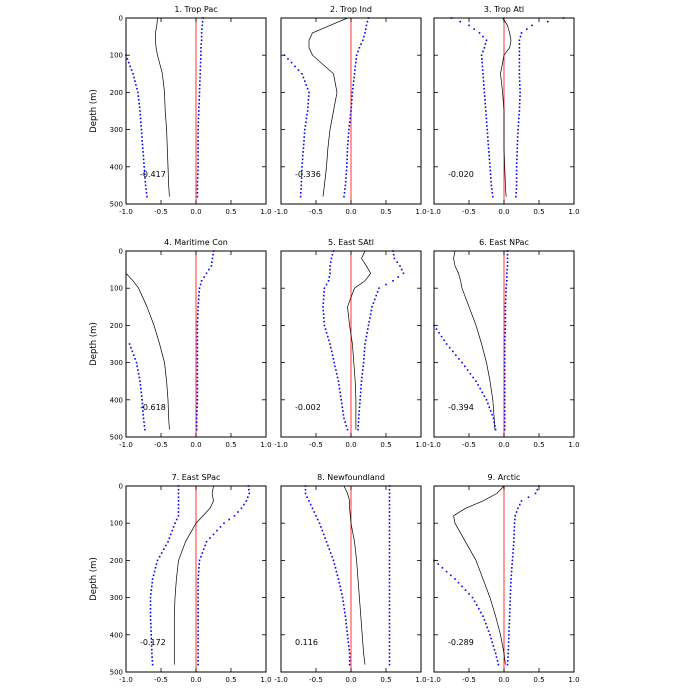 The image size is (700, 700). I want to click on x-tick-label: 0.5, so click(230, 212).